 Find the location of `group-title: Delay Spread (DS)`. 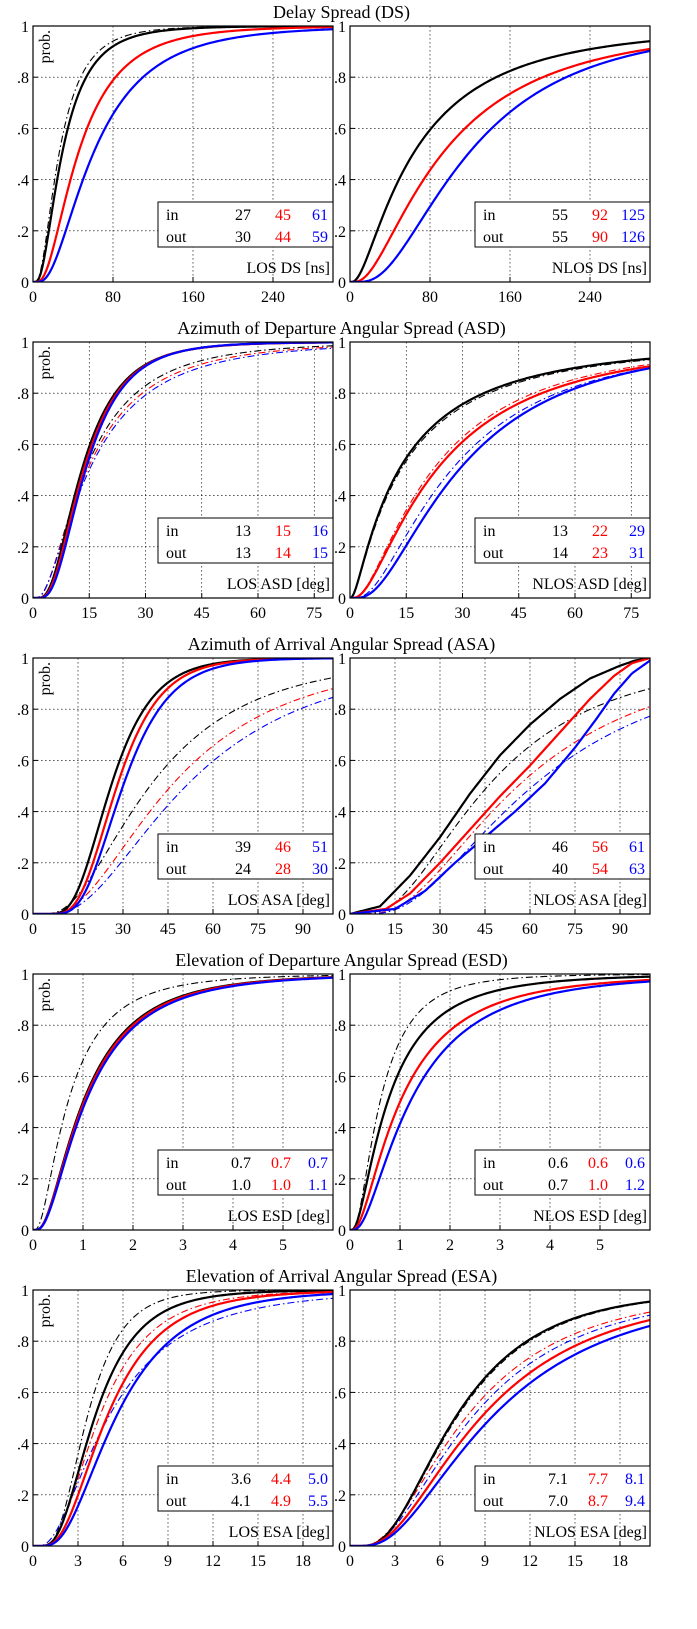

group-title: Delay Spread (DS) is located at coordinates (341, 12).